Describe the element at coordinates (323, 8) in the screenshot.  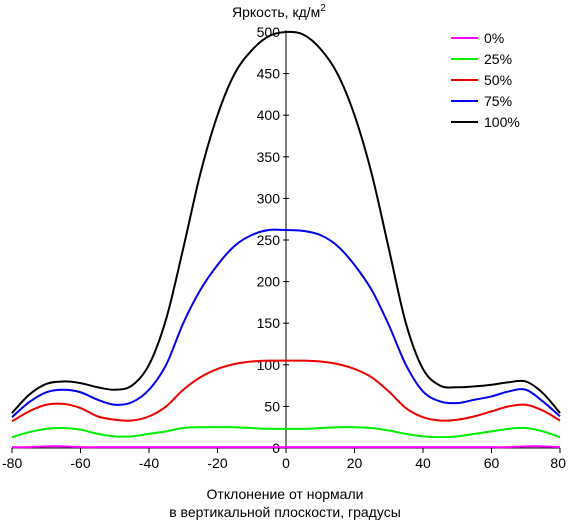
I see `y-axis-title-superscript: 2` at that location.